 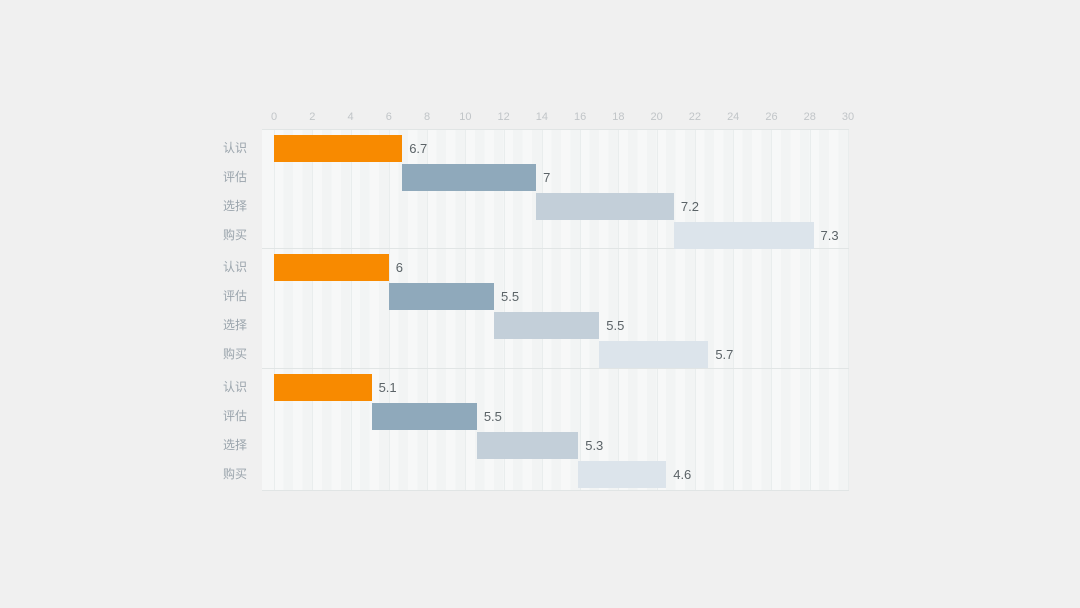 I want to click on bar-group-3-purchase, so click(x=622, y=474).